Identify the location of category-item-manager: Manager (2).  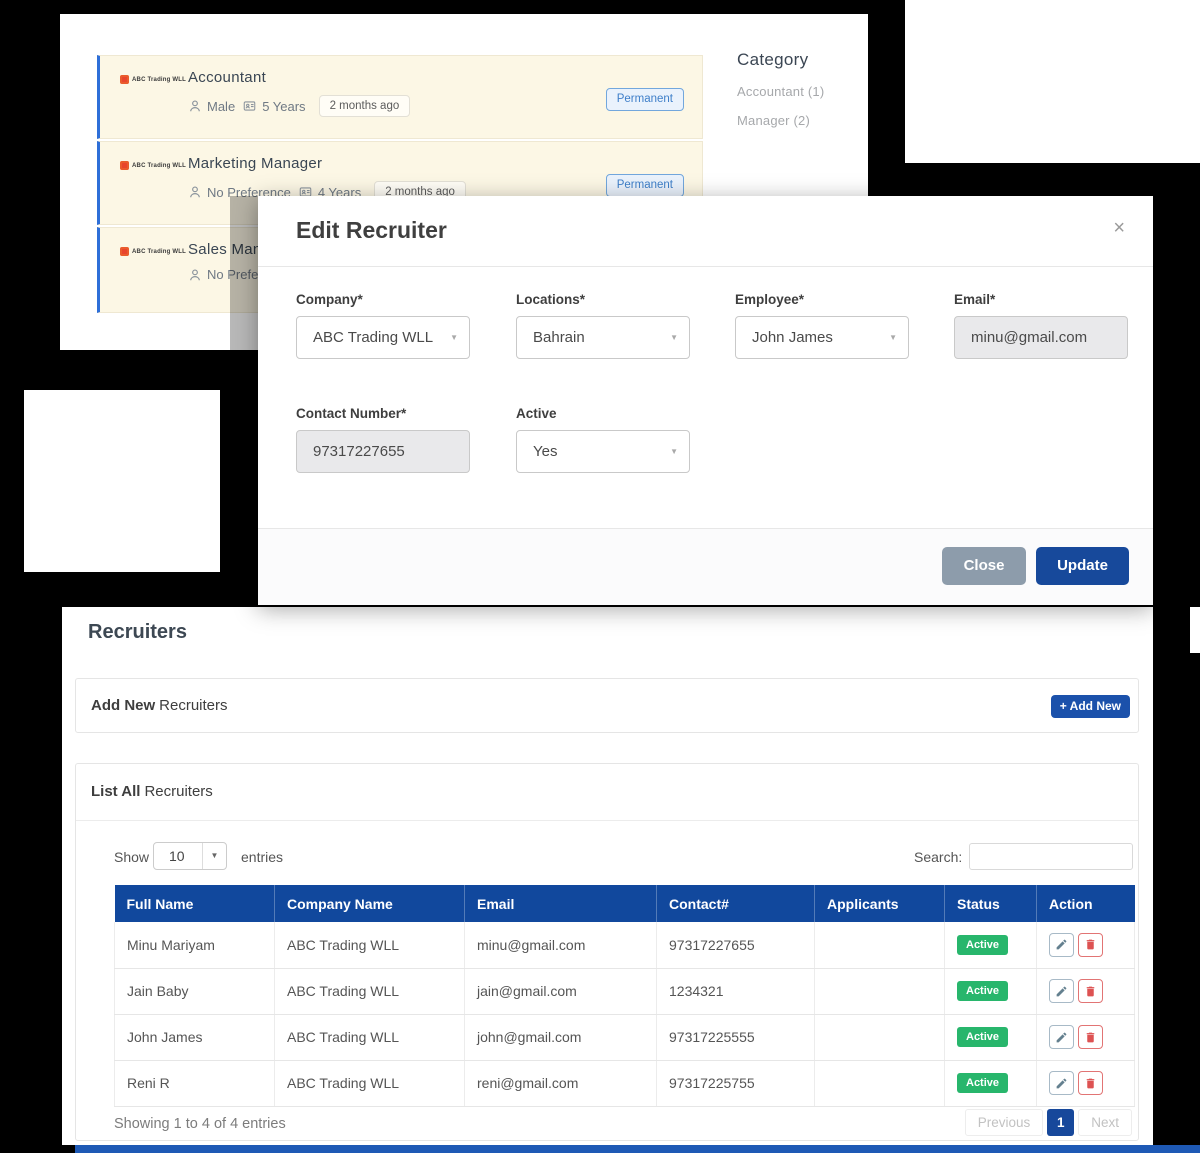
(774, 120).